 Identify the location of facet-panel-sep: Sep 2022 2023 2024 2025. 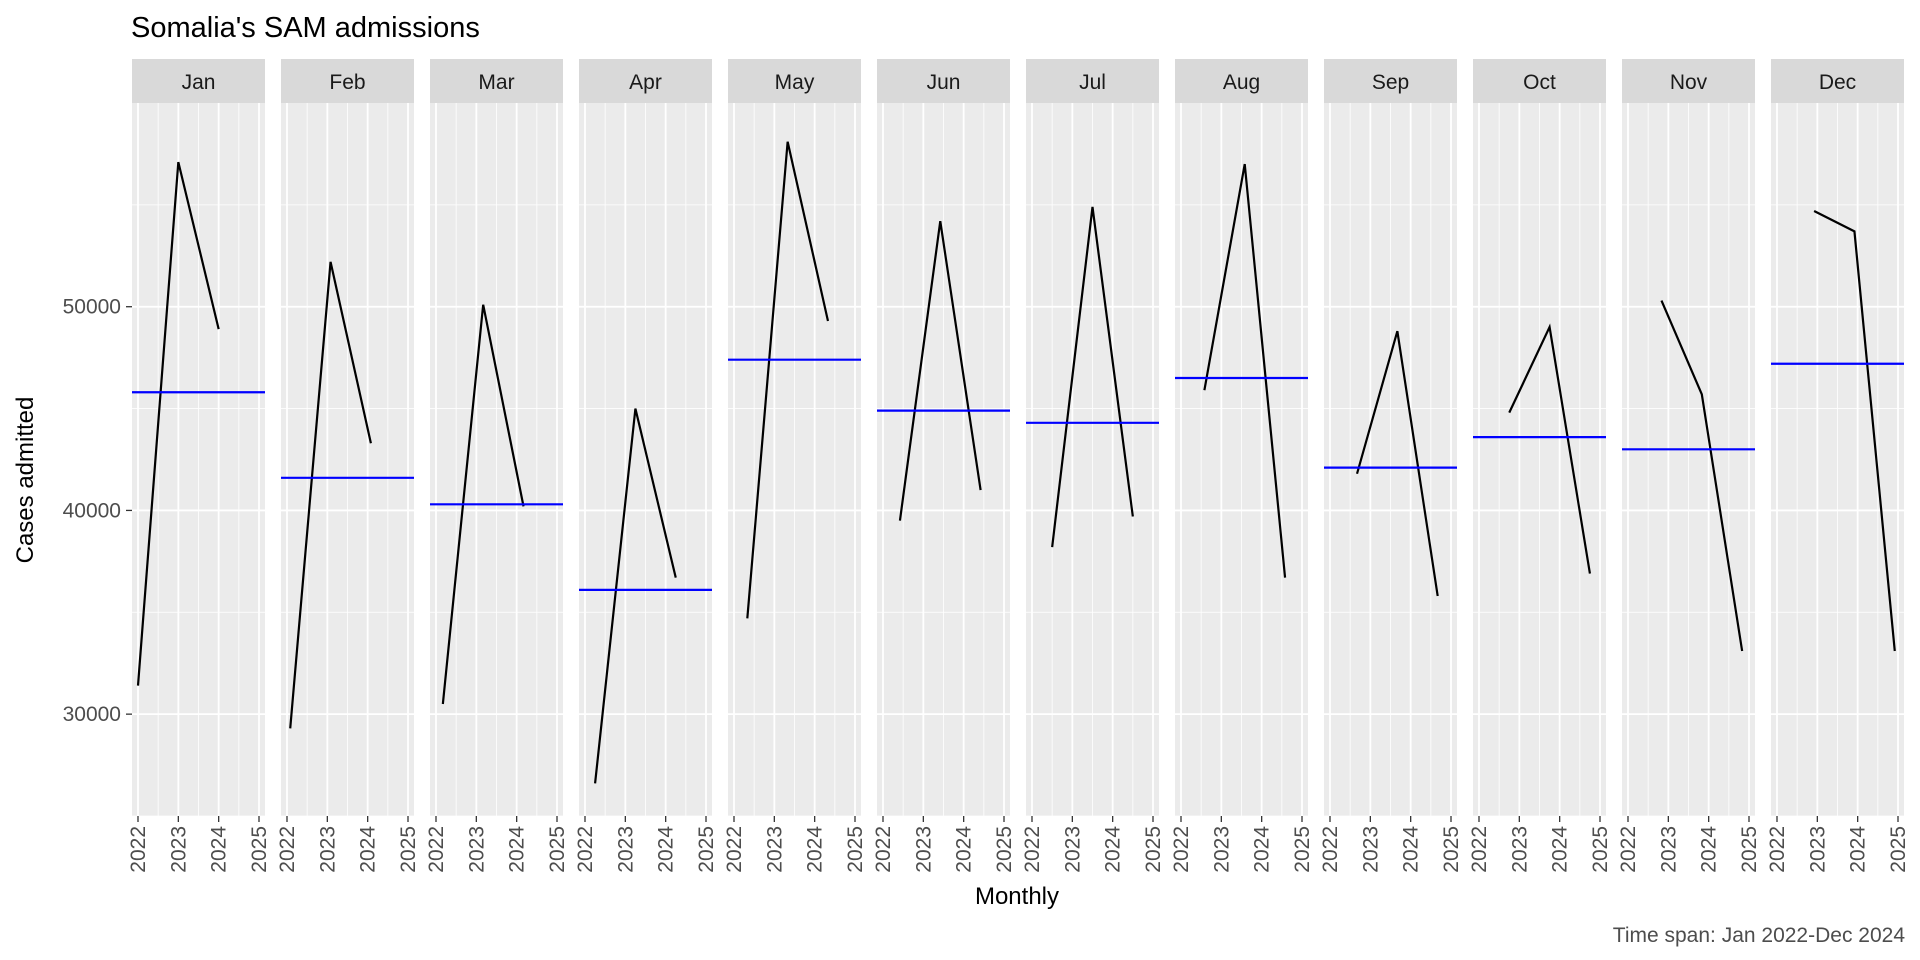
(1391, 466).